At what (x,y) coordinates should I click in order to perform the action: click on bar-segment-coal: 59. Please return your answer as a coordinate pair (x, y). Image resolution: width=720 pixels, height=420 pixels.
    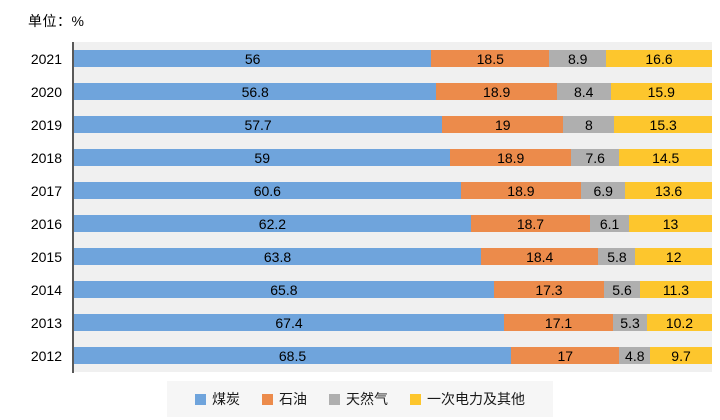
    Looking at the image, I should click on (262, 157).